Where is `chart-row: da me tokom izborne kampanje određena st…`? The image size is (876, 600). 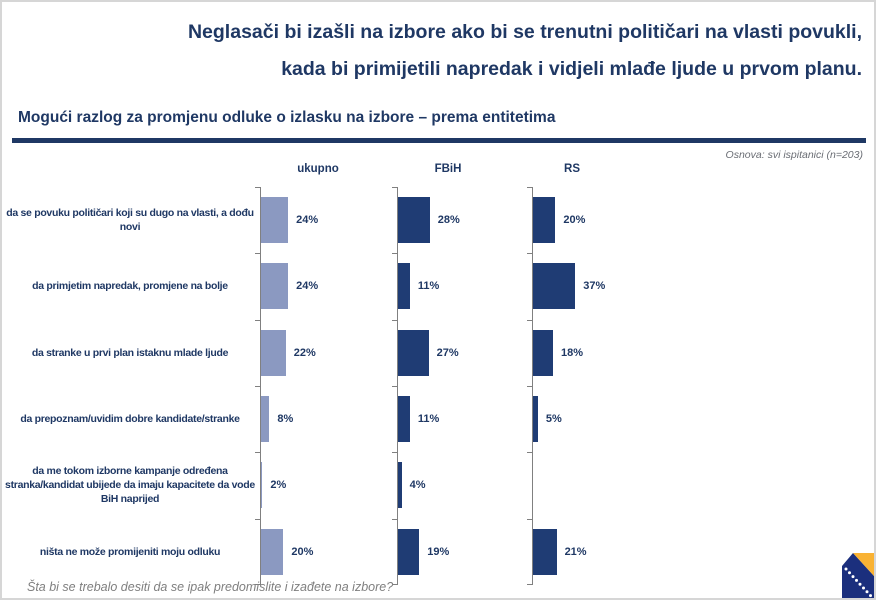
chart-row: da me tokom izborne kampanje određena st… is located at coordinates (438, 485).